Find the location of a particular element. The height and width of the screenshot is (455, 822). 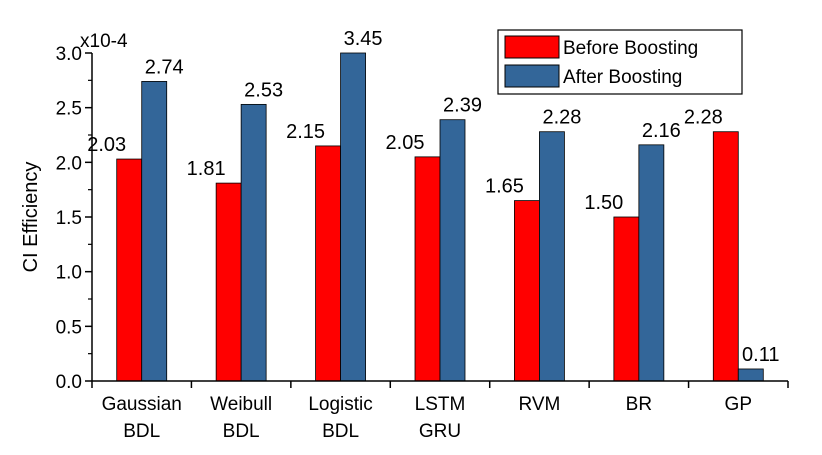

x-category-label: Gaussian BDL is located at coordinates (142, 418).